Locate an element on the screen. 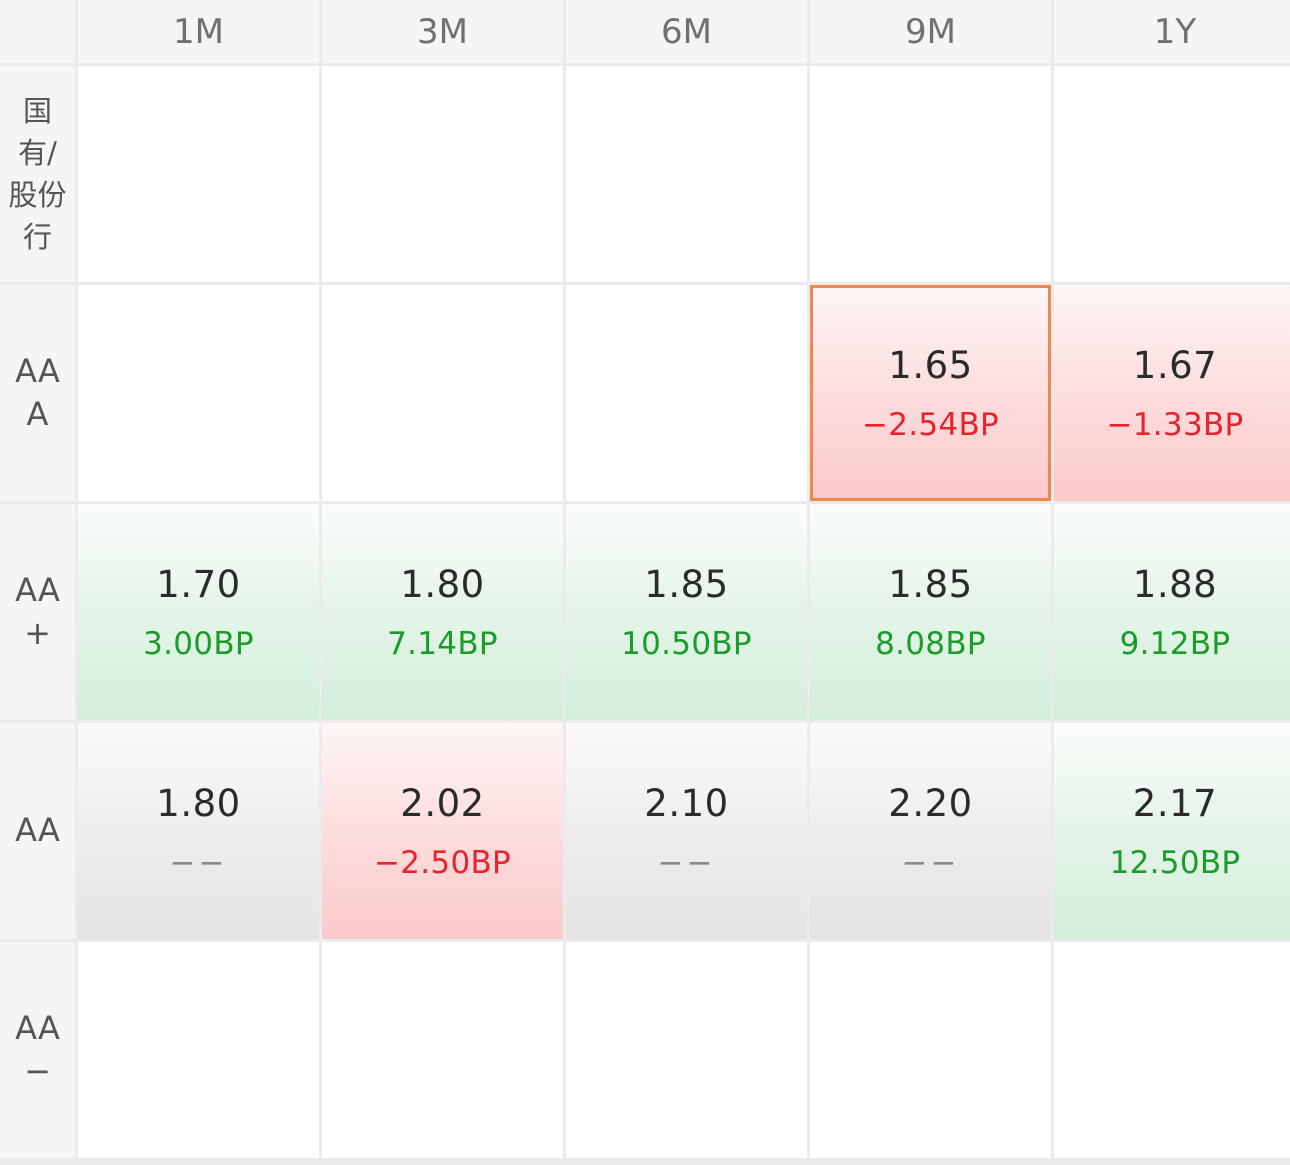  row-header: 国 有/ 股份 行 is located at coordinates (37, 174).